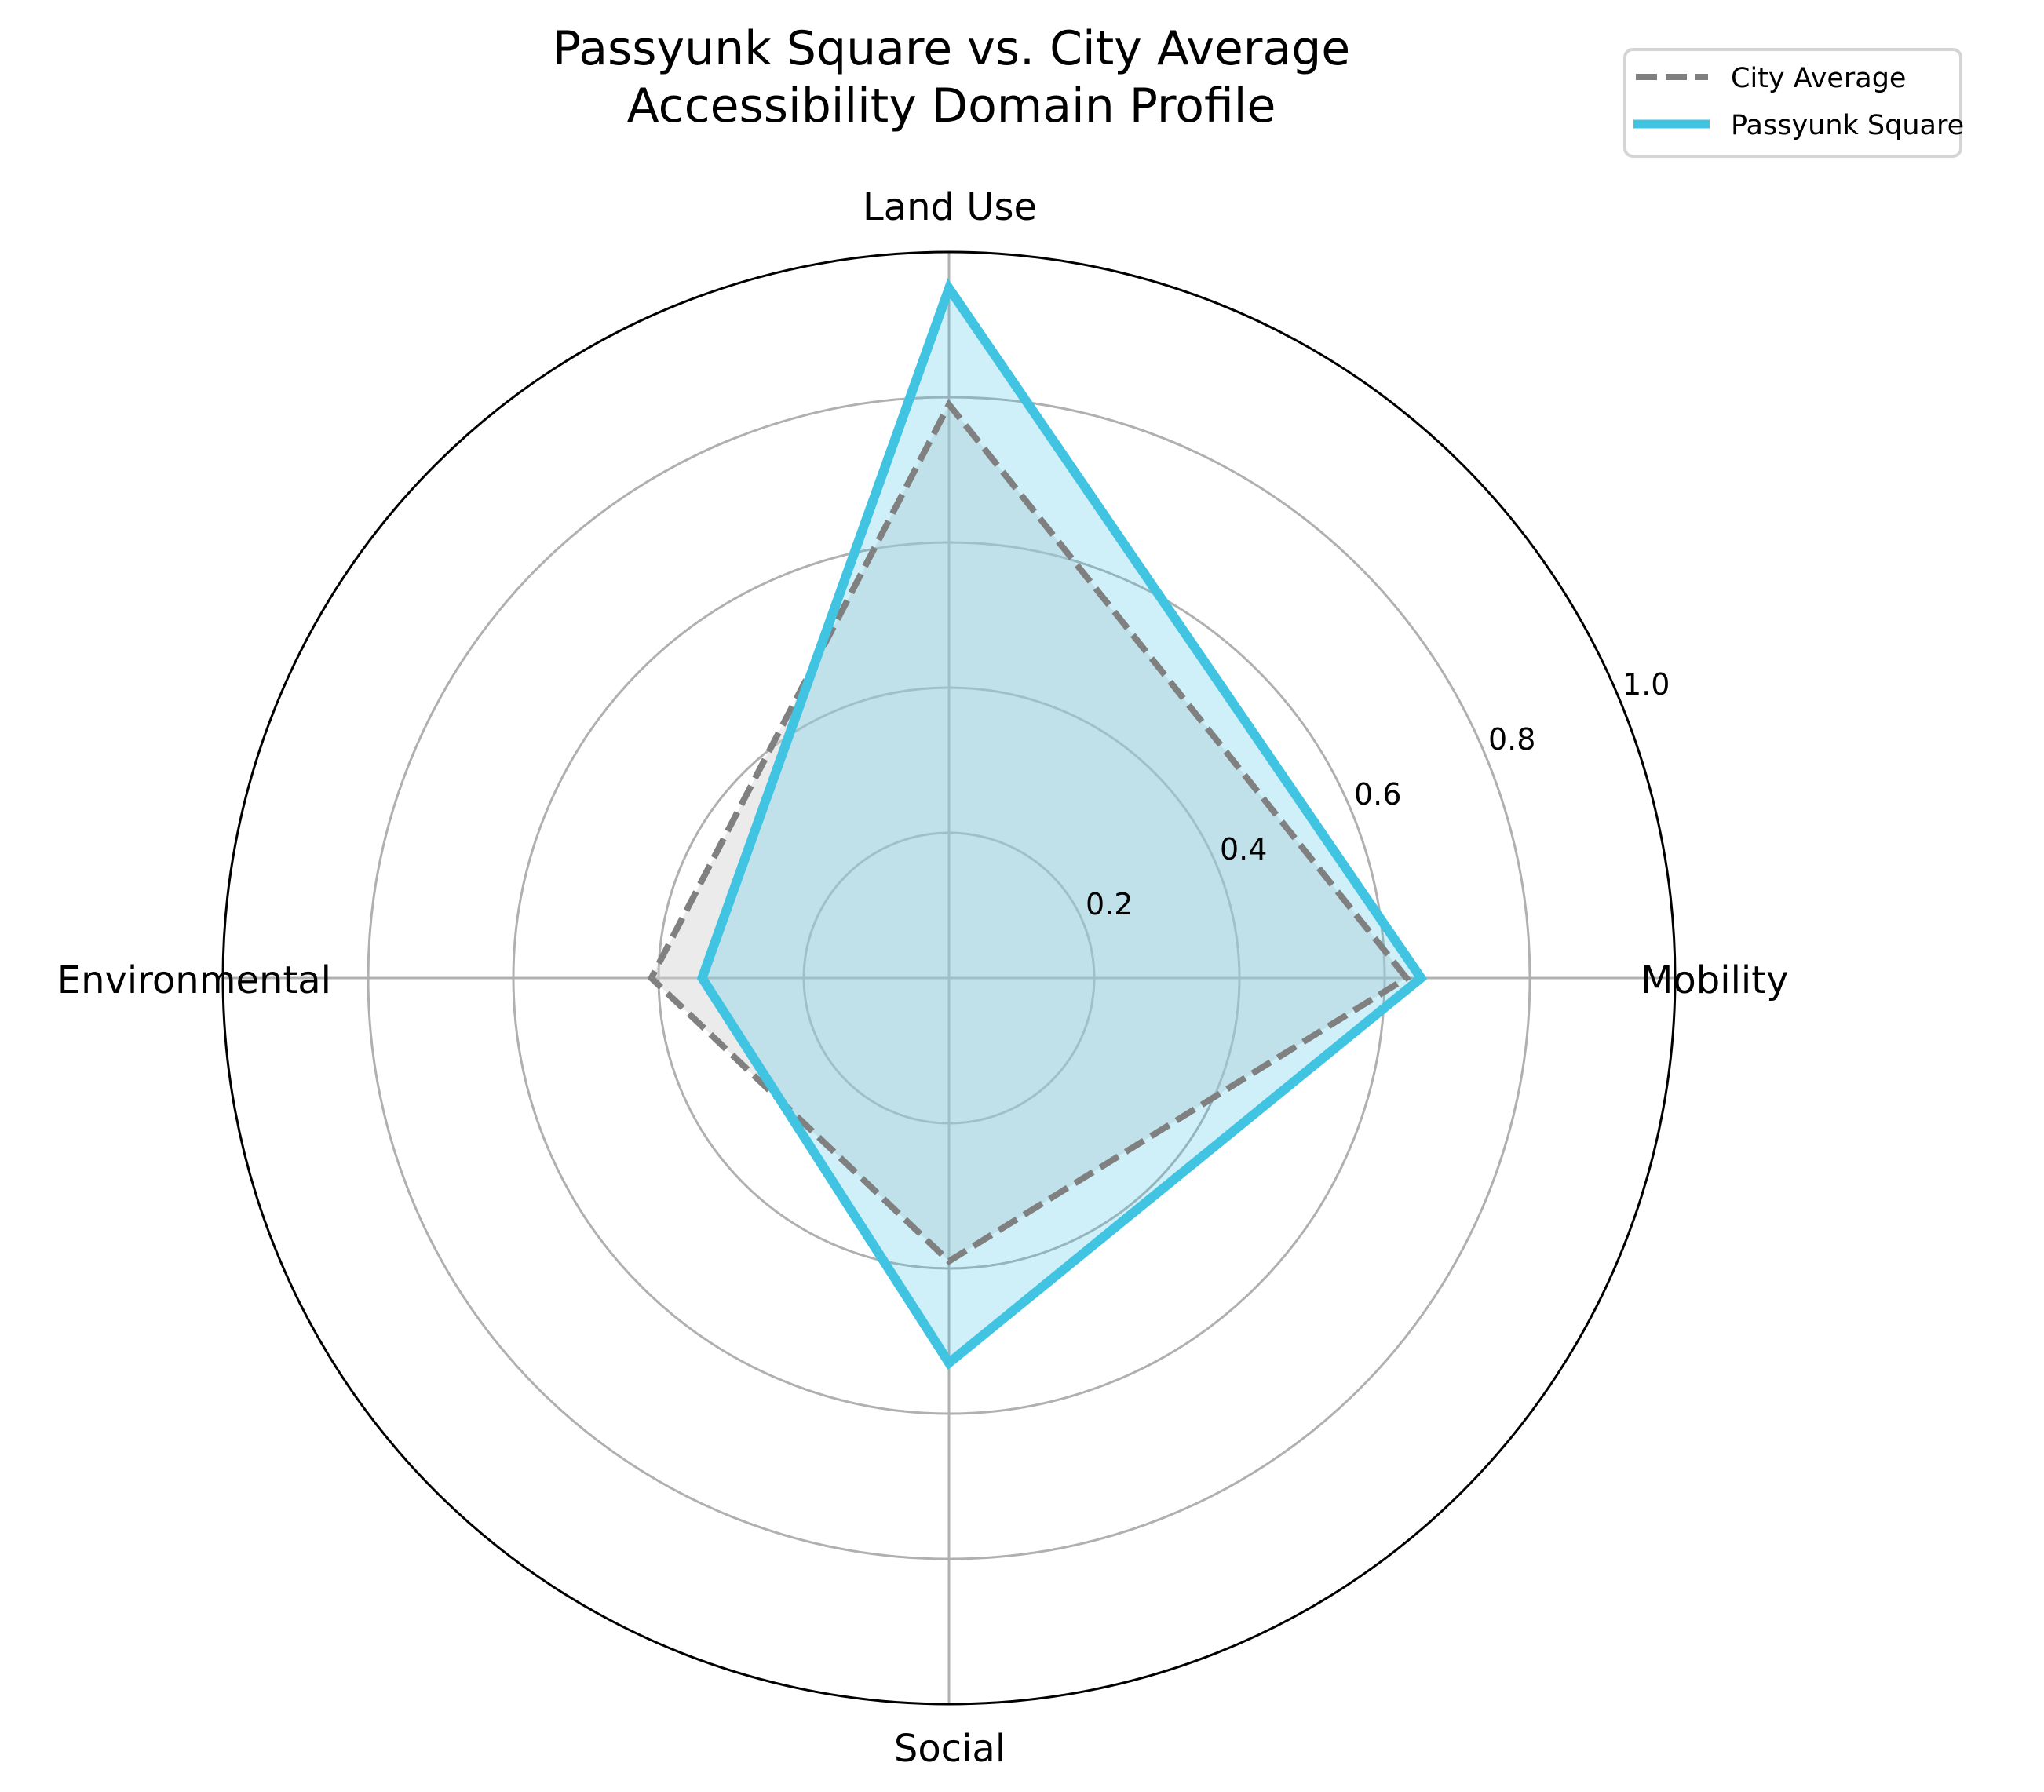  What do you see at coordinates (1109, 905) in the screenshot?
I see `tick-label-0-2: 0.2` at bounding box center [1109, 905].